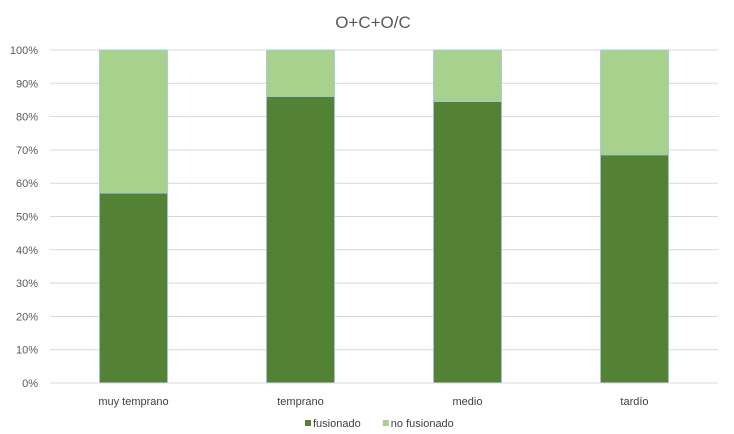 This screenshot has width=734, height=434. Describe the element at coordinates (422, 424) in the screenshot. I see `legend-label: no fusionado` at that location.